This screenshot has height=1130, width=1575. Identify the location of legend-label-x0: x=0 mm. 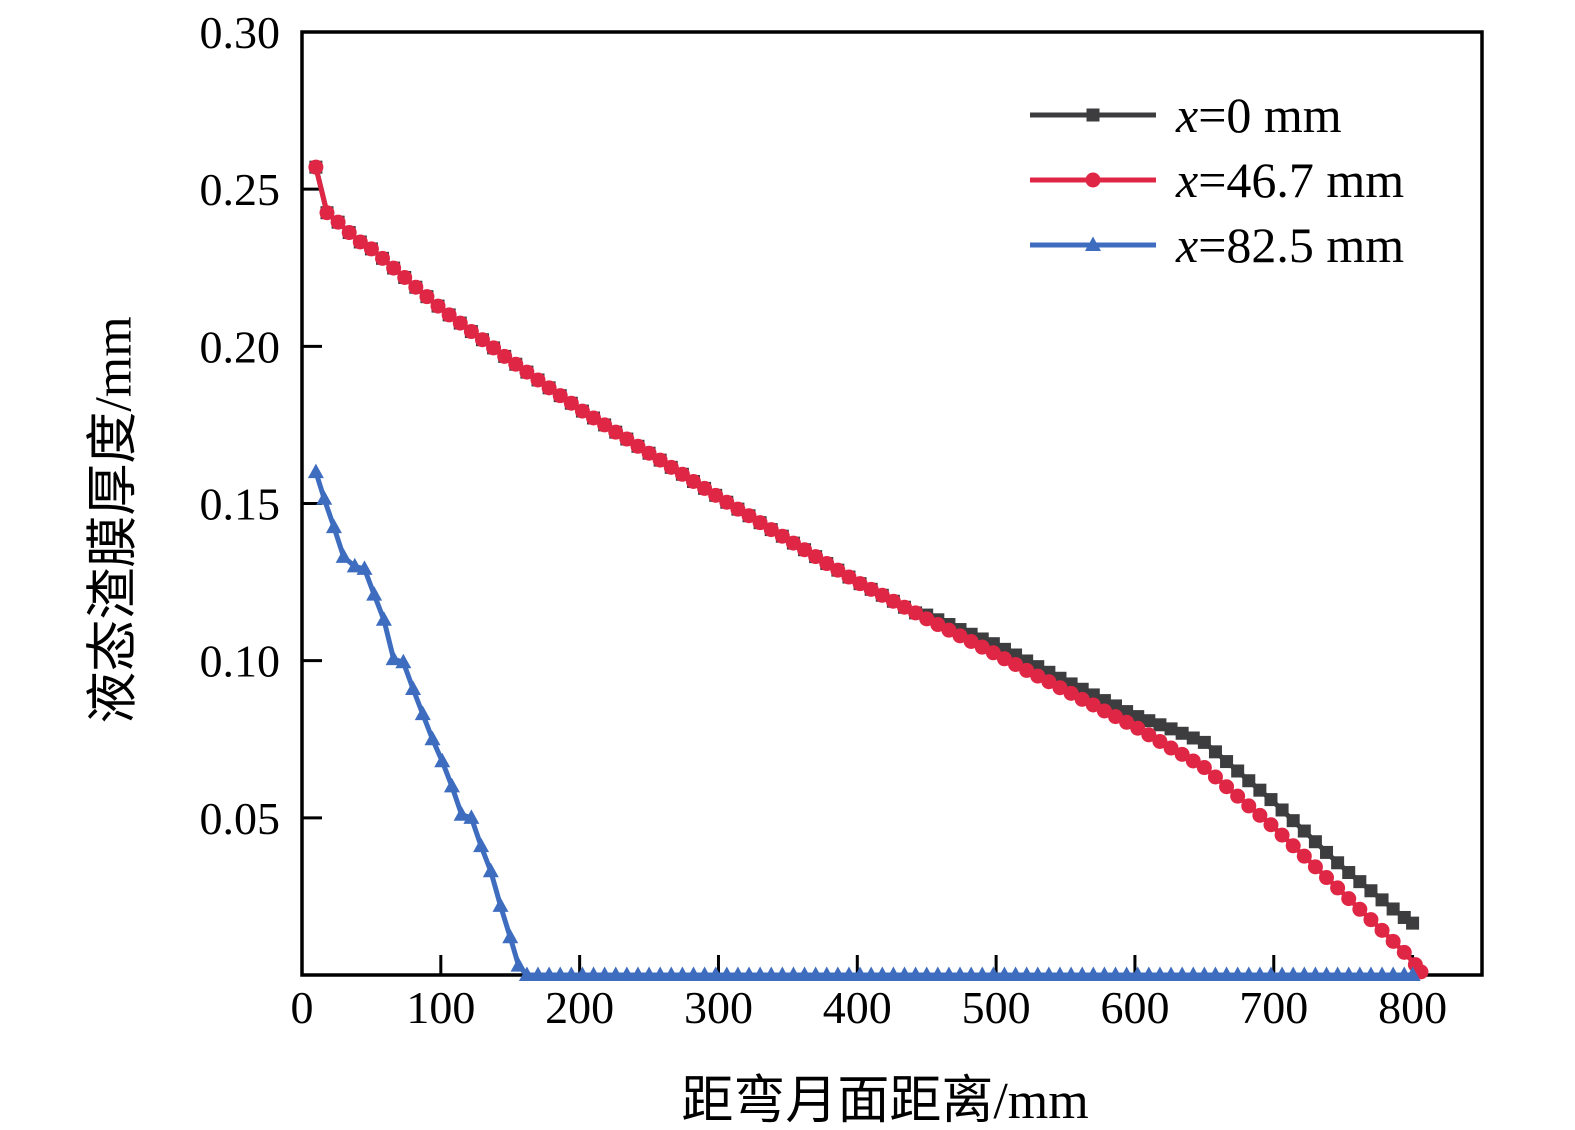
(1259, 115).